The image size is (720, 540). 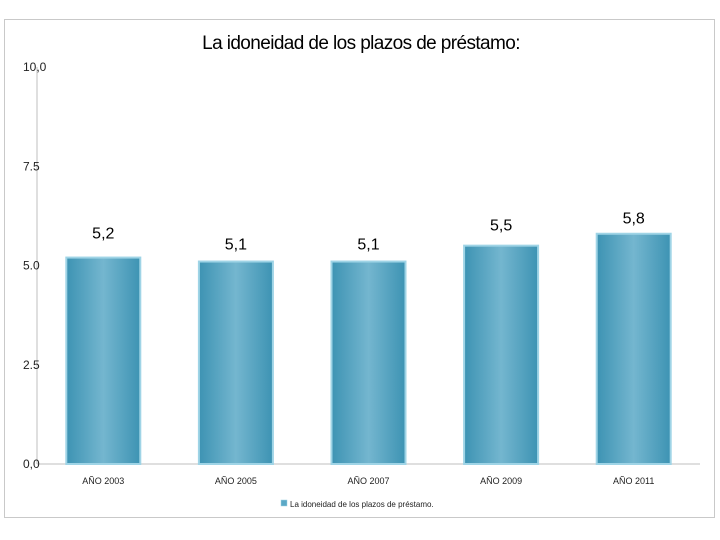 What do you see at coordinates (31, 464) in the screenshot?
I see `y-tick-label: 0,0` at bounding box center [31, 464].